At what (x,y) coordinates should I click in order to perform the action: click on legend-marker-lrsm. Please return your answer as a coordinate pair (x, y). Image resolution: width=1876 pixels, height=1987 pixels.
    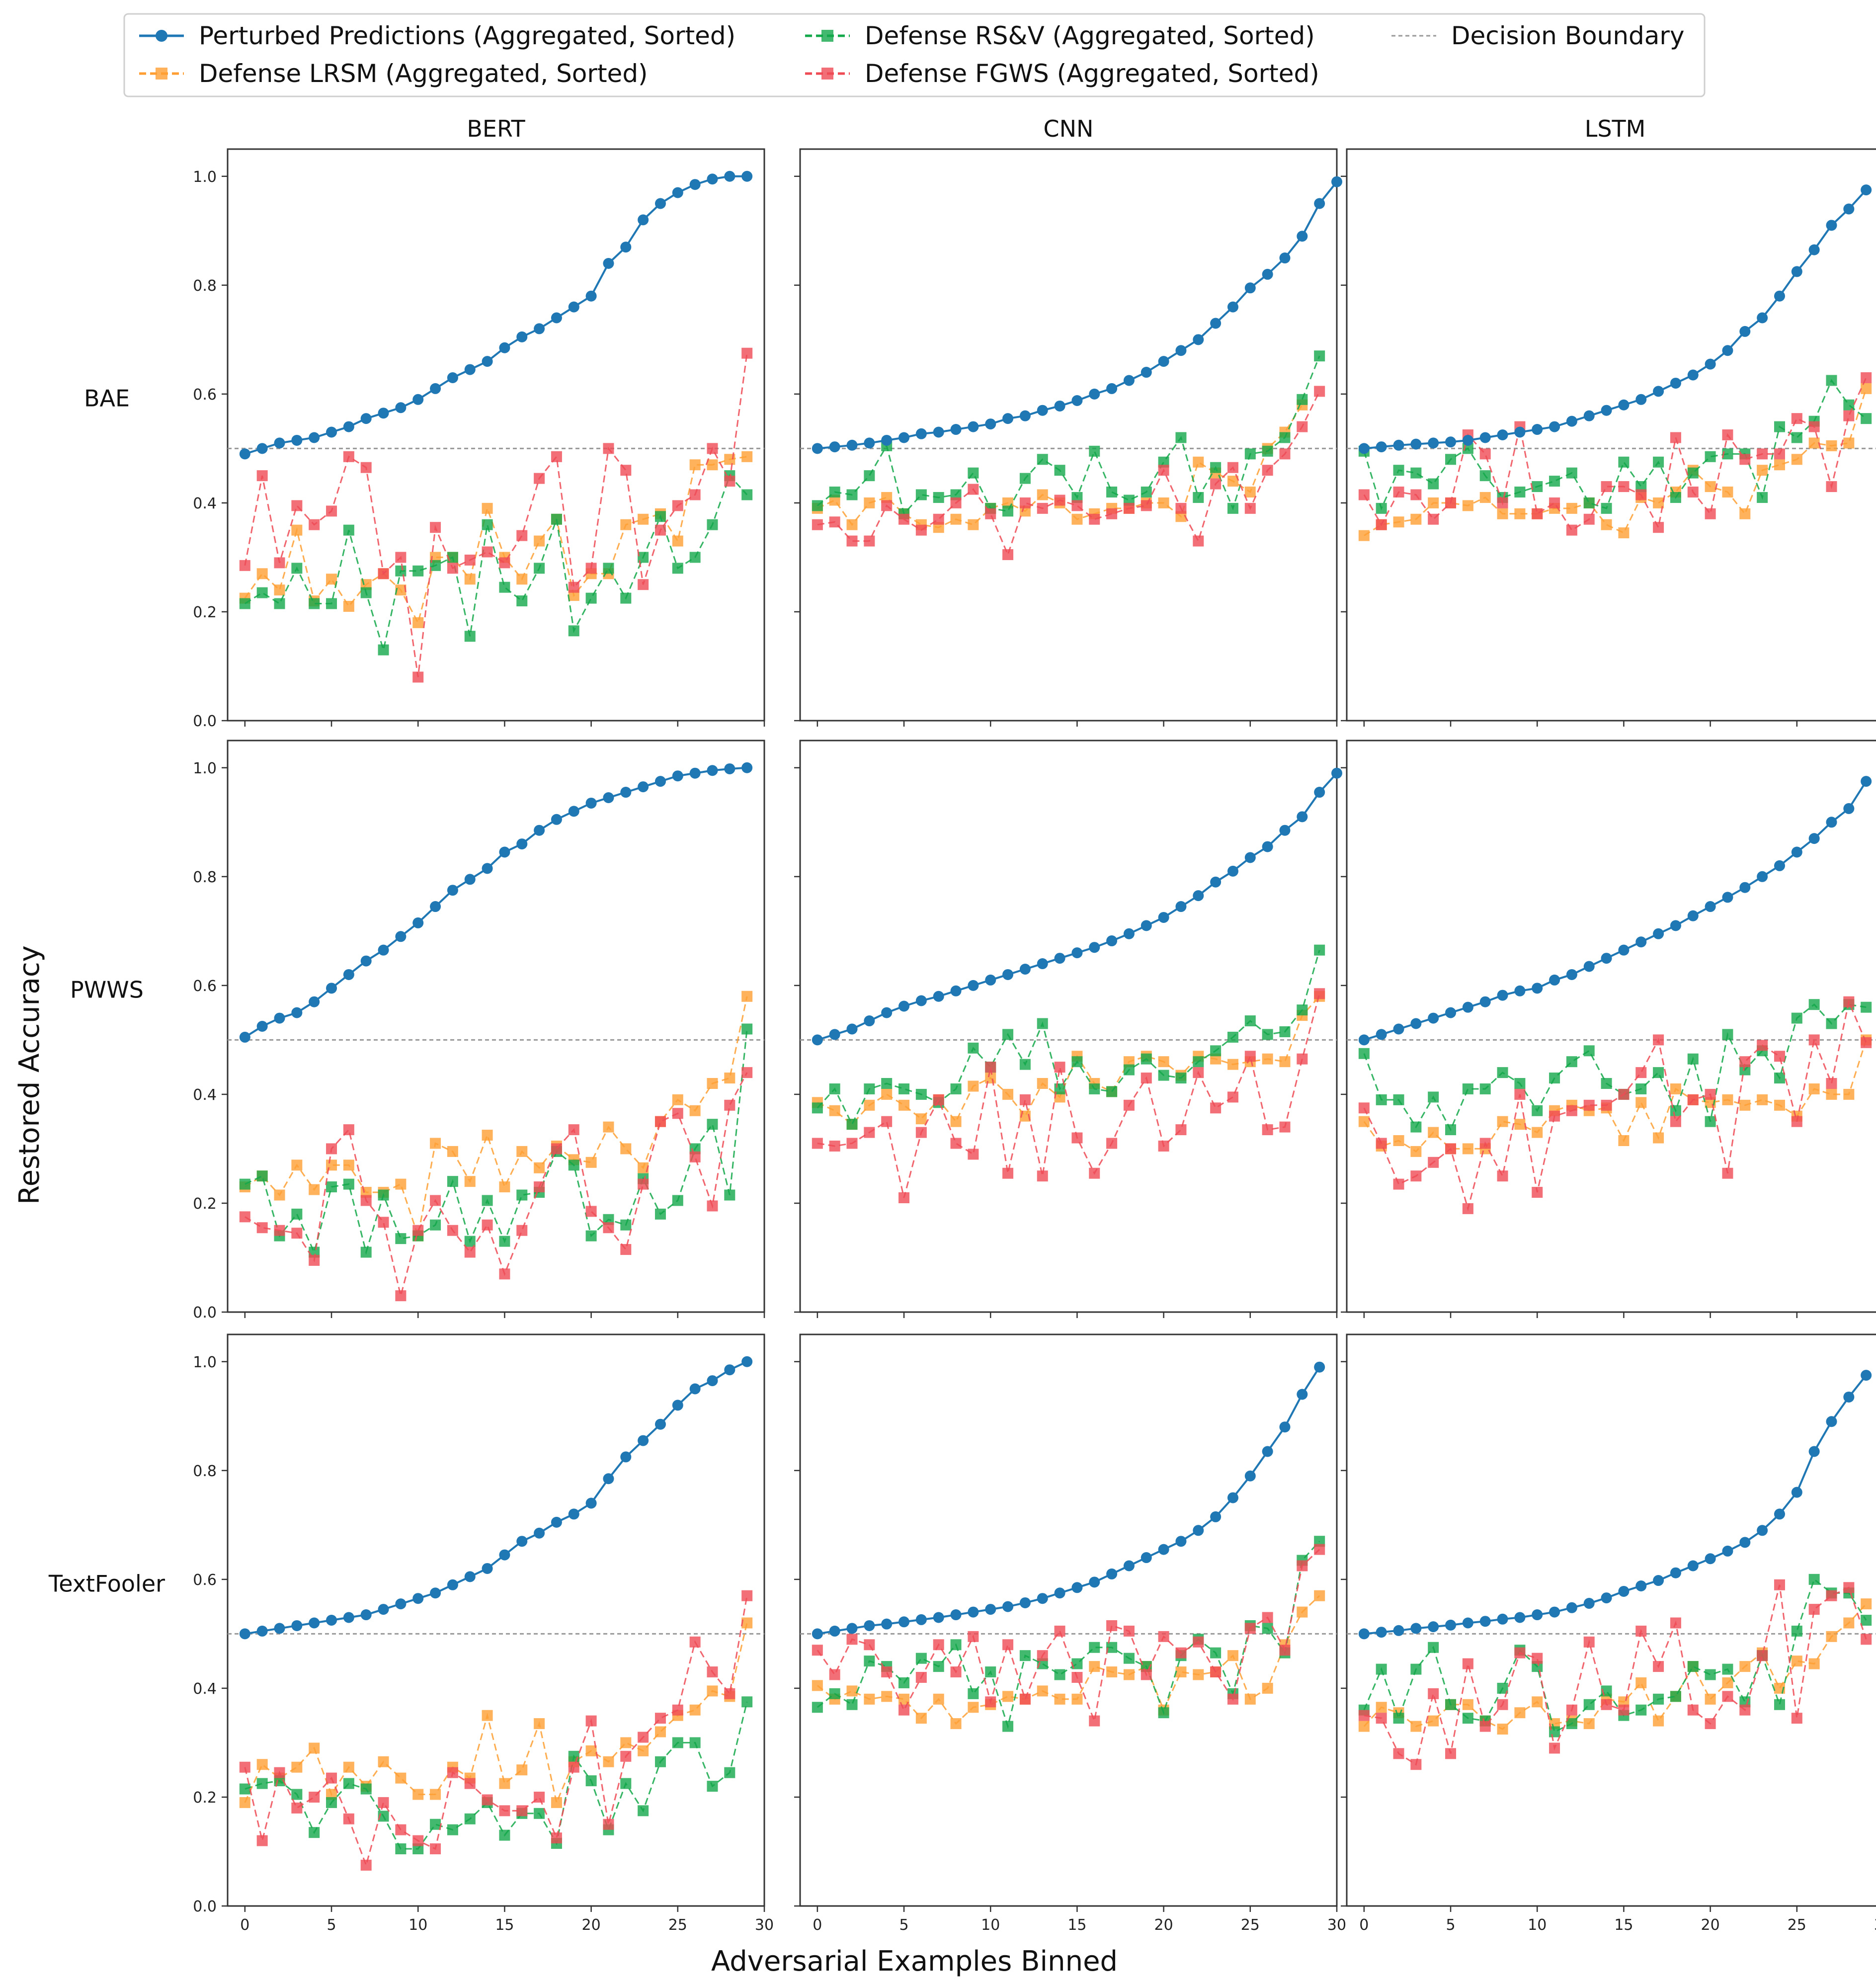
    Looking at the image, I should click on (161, 74).